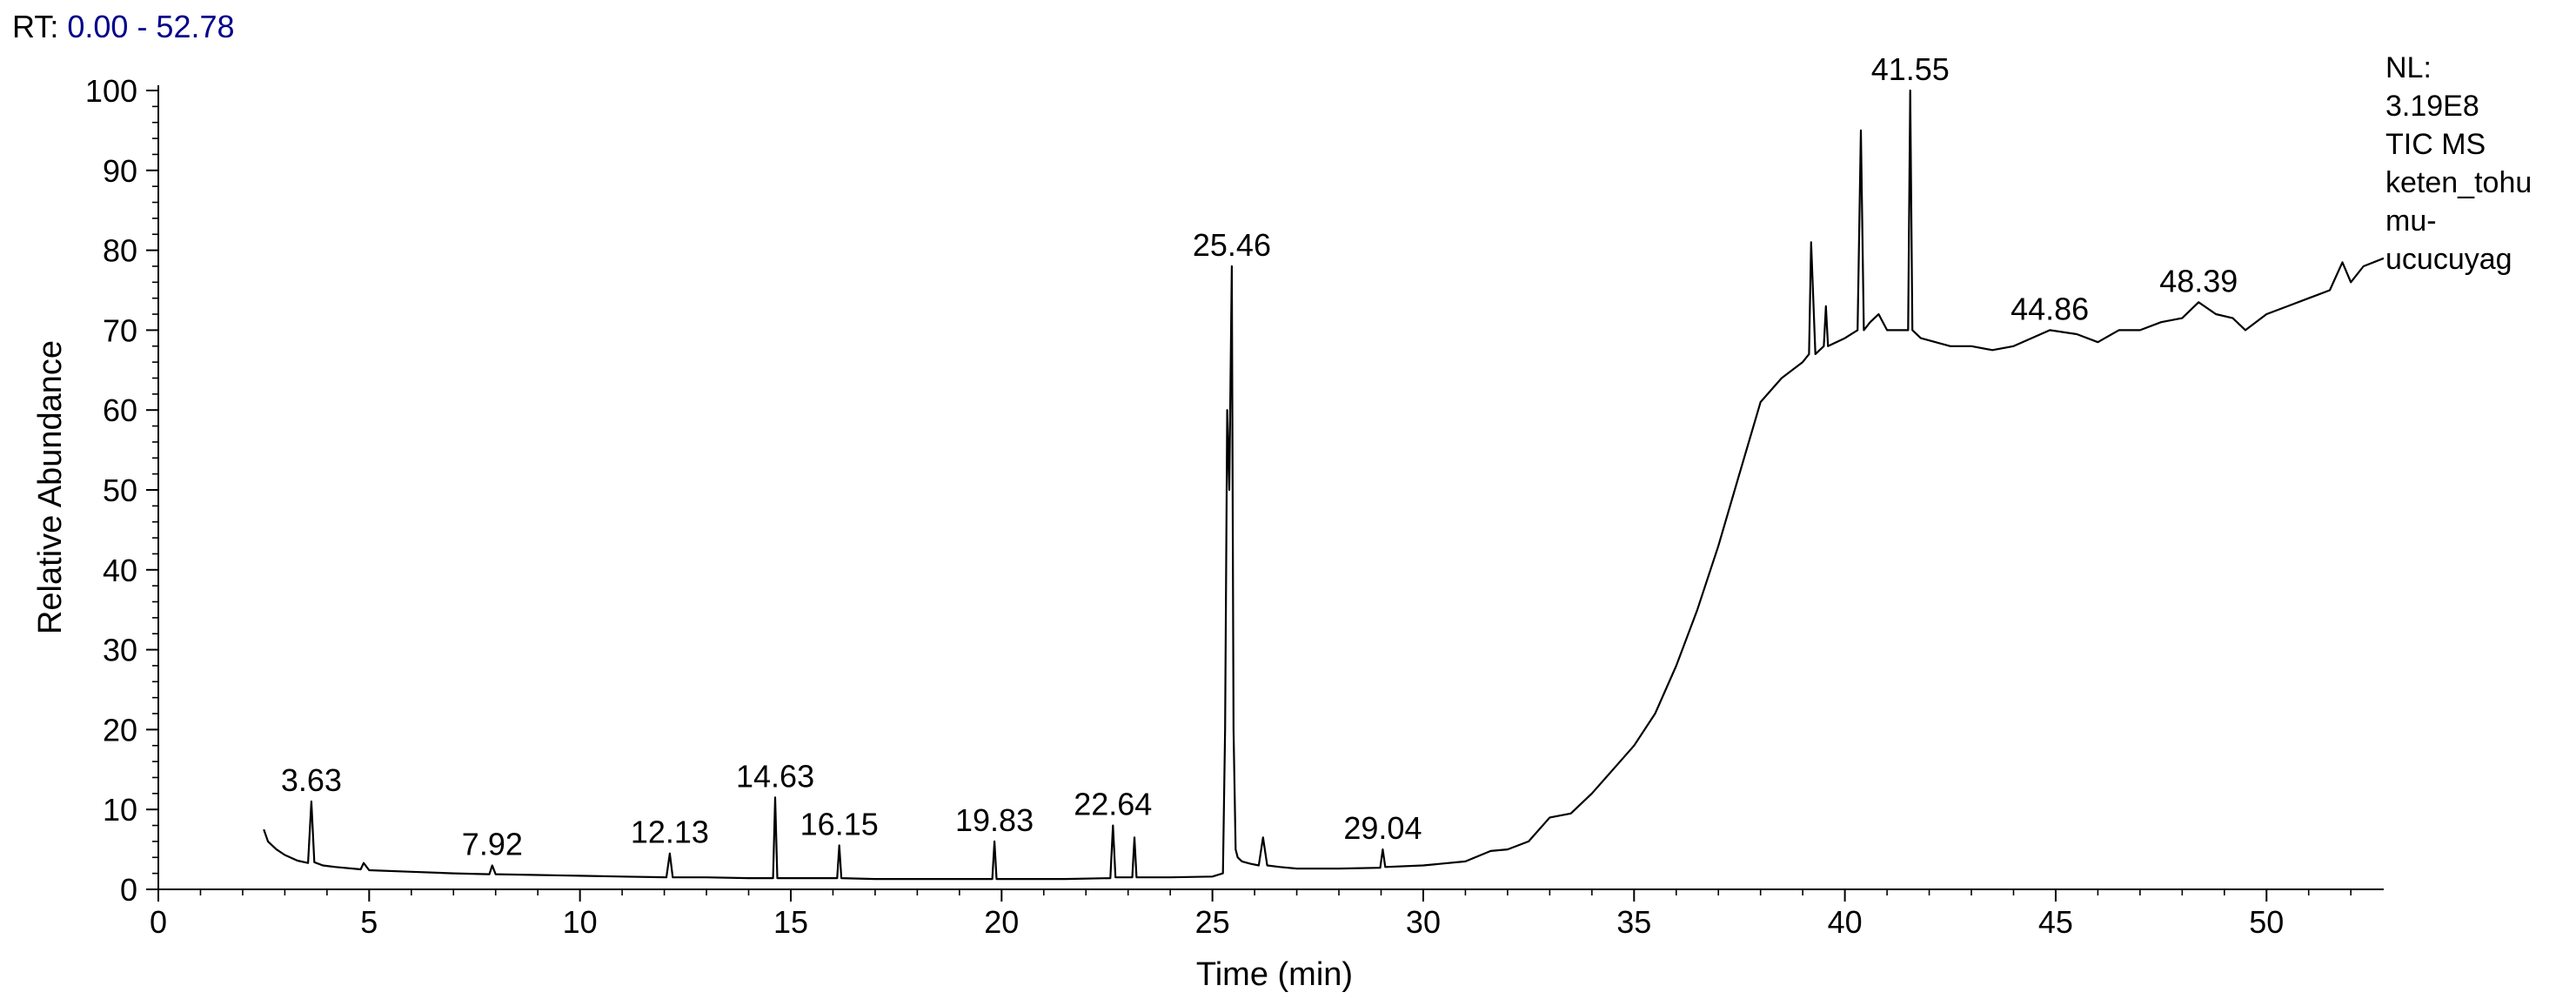 The height and width of the screenshot is (999, 2576). Describe the element at coordinates (369, 922) in the screenshot. I see `x-tick-label: 5` at that location.